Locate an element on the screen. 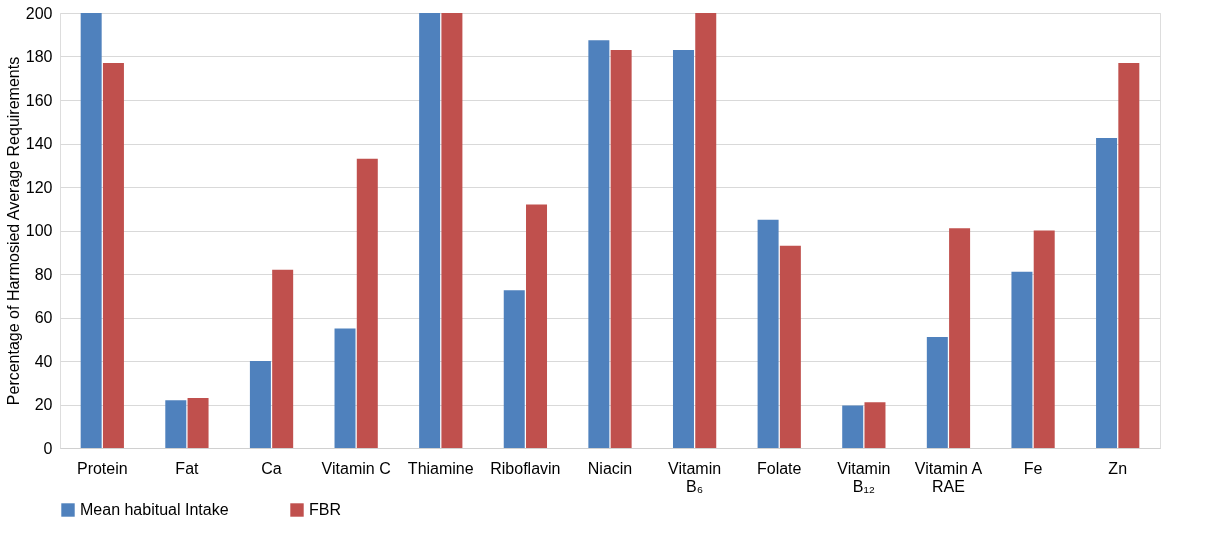  x-tick-label: Vitamin A RAE is located at coordinates (948, 477).